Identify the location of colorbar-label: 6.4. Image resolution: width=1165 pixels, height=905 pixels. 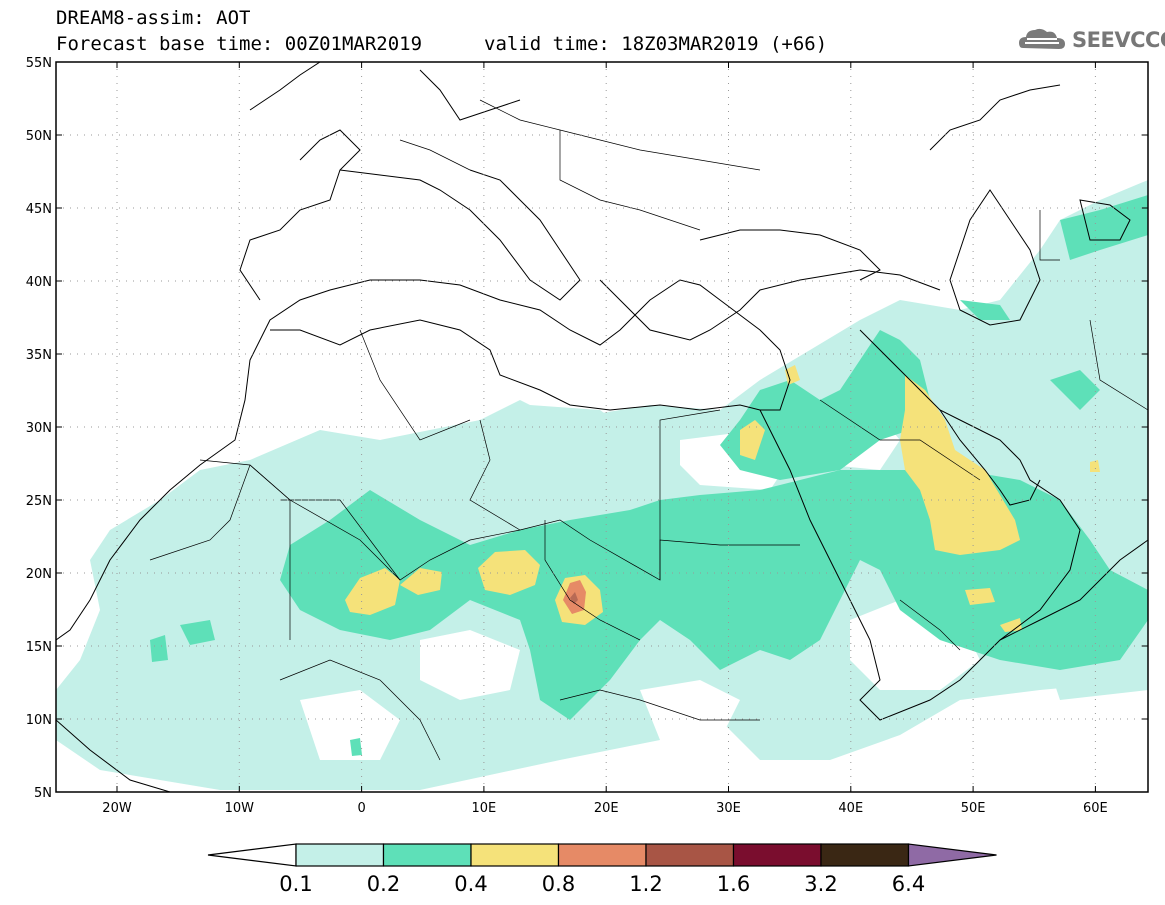
(908, 884).